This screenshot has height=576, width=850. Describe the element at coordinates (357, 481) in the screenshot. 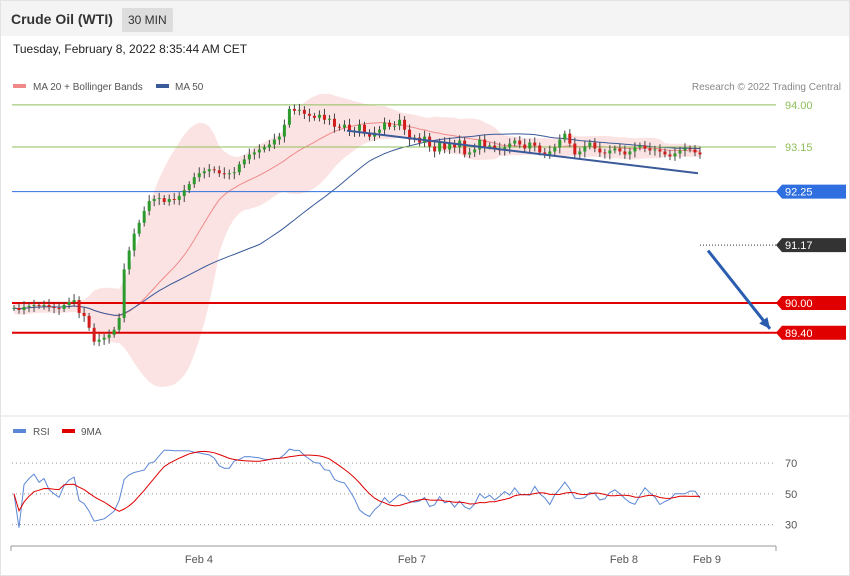

I see `rsi-9ma-line` at that location.